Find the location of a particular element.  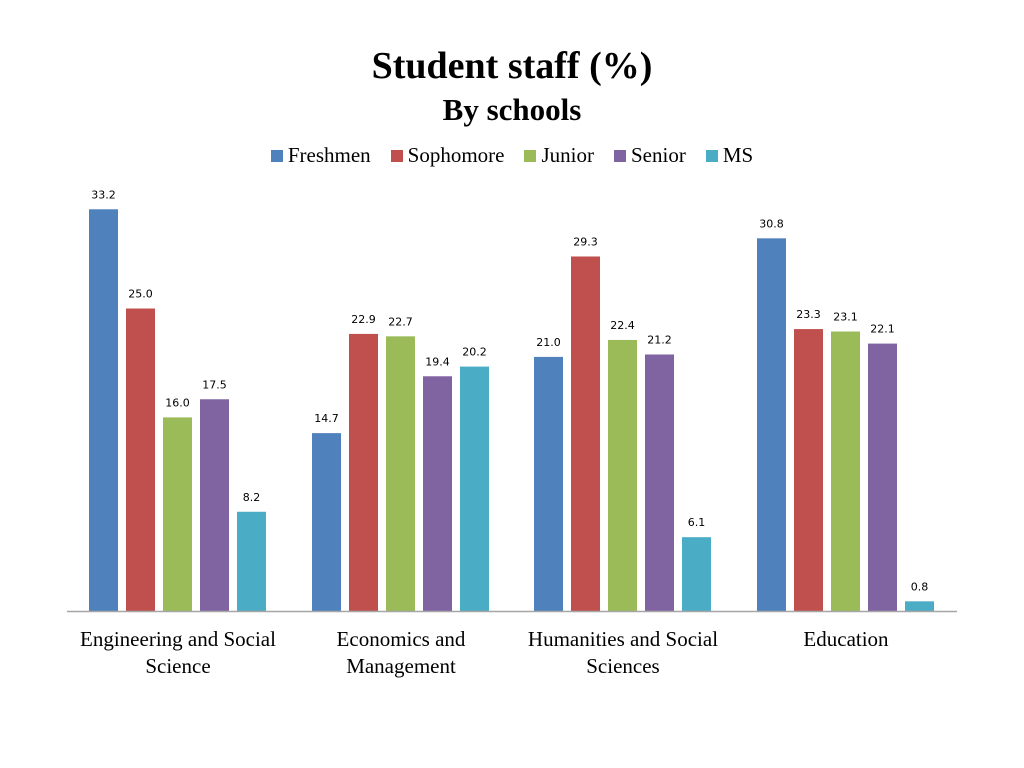

bar-education-junior is located at coordinates (845, 471).